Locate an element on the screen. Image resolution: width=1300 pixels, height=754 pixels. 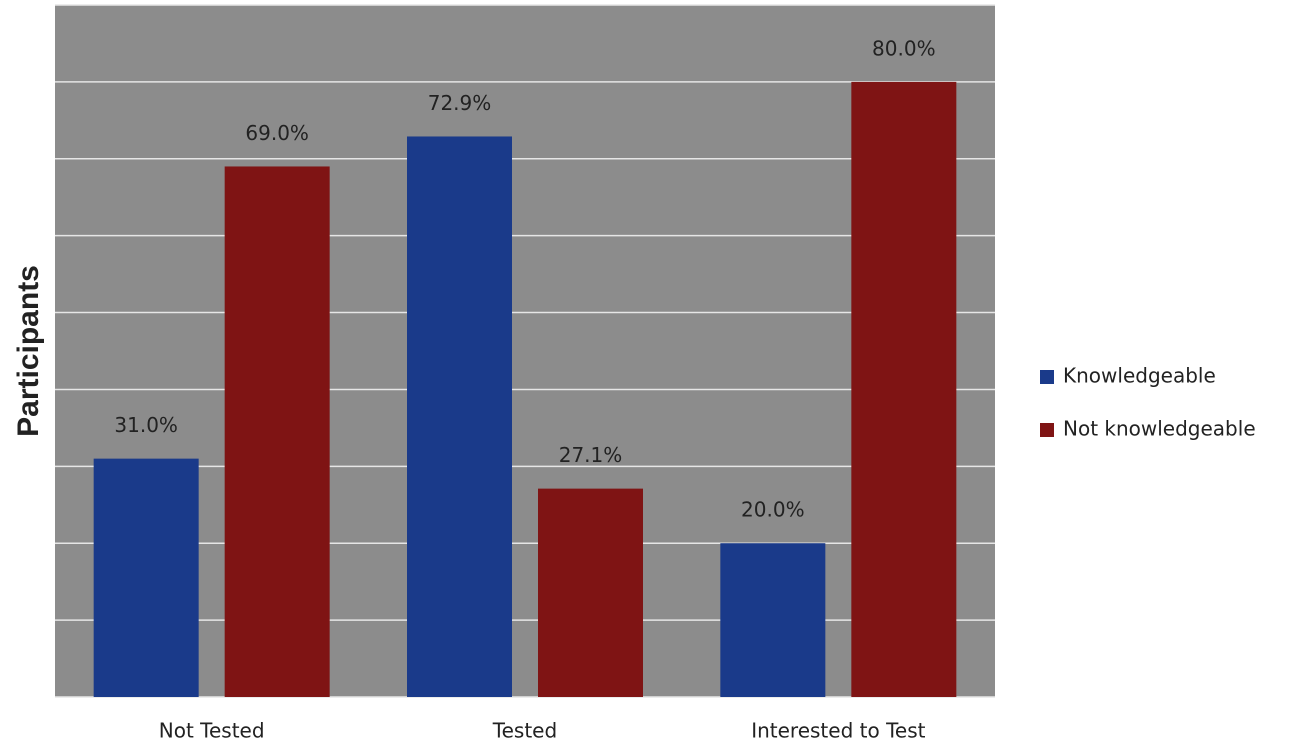
x-tick-label: Interested to Test is located at coordinates (838, 731).